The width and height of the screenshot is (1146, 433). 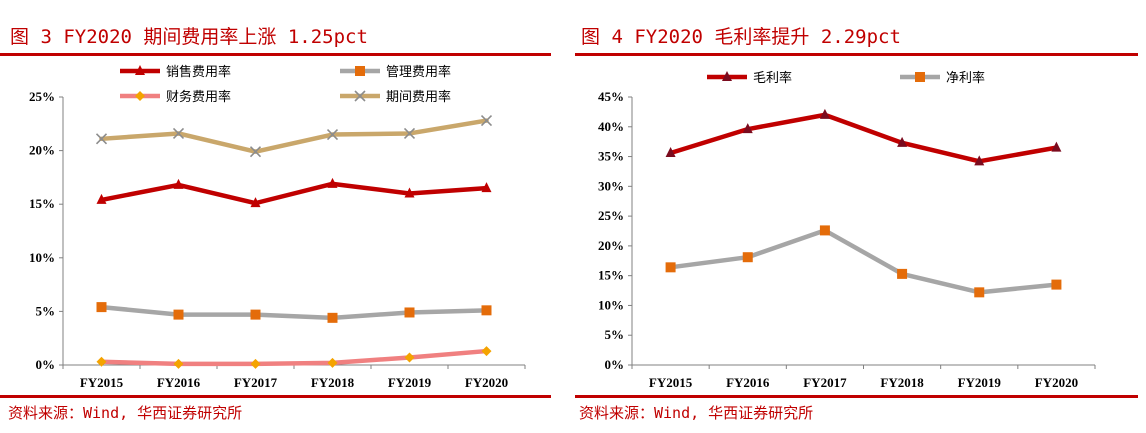 What do you see at coordinates (856, 54) in the screenshot?
I see `right-title-rule` at bounding box center [856, 54].